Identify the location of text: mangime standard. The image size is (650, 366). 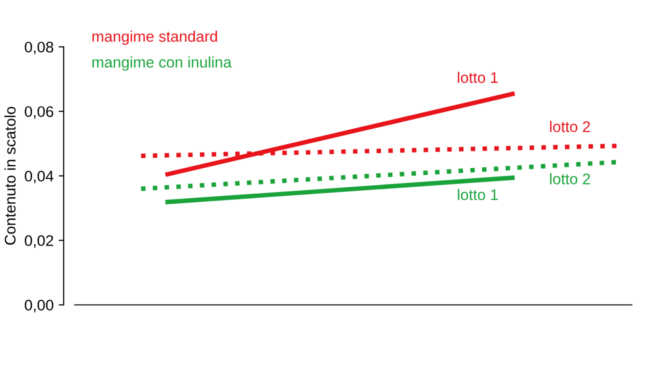
(155, 37).